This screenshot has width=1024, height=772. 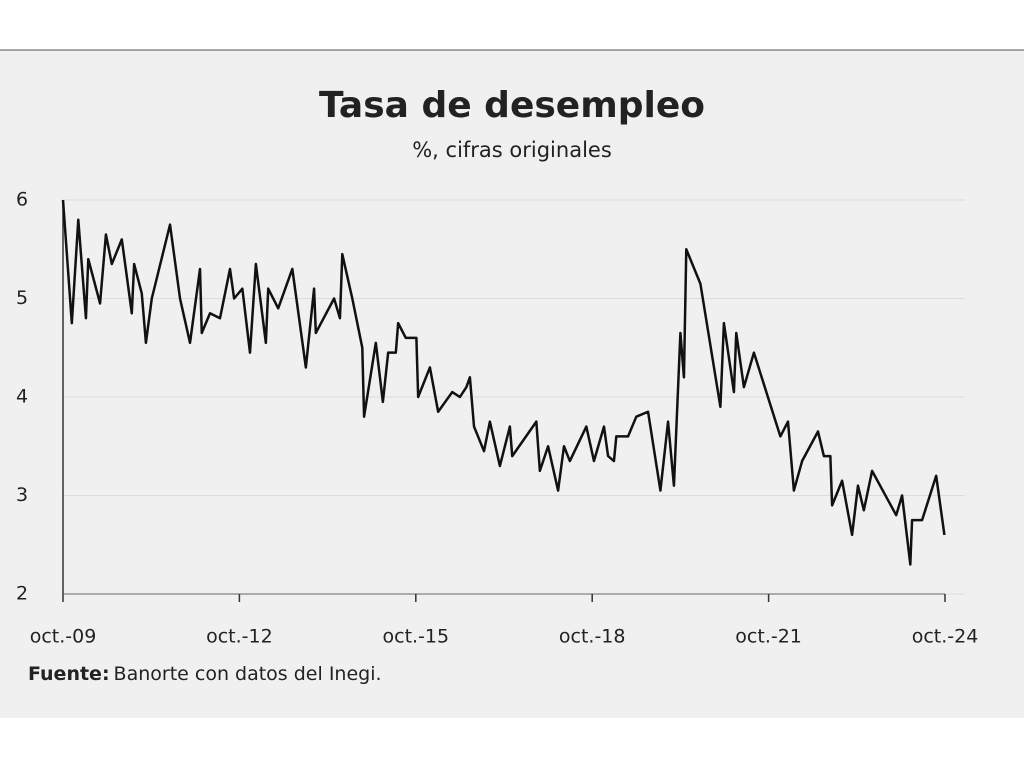 What do you see at coordinates (22, 298) in the screenshot?
I see `y-tick-label: 5` at bounding box center [22, 298].